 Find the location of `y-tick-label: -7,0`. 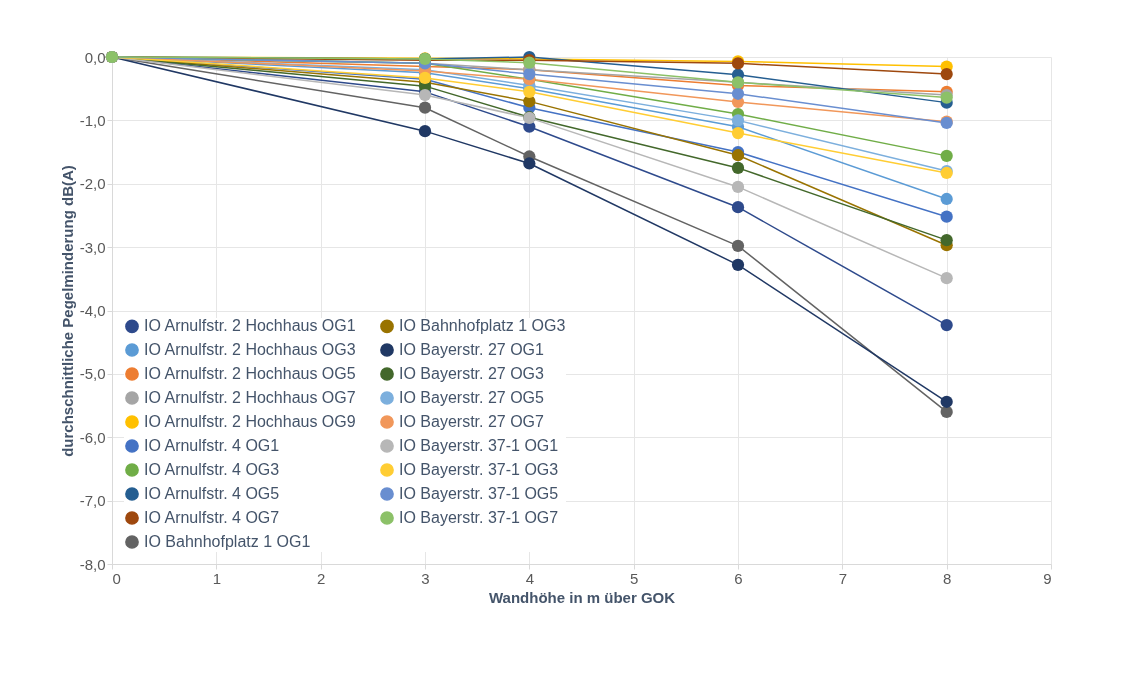

y-tick-label: -7,0 is located at coordinates (92, 501).